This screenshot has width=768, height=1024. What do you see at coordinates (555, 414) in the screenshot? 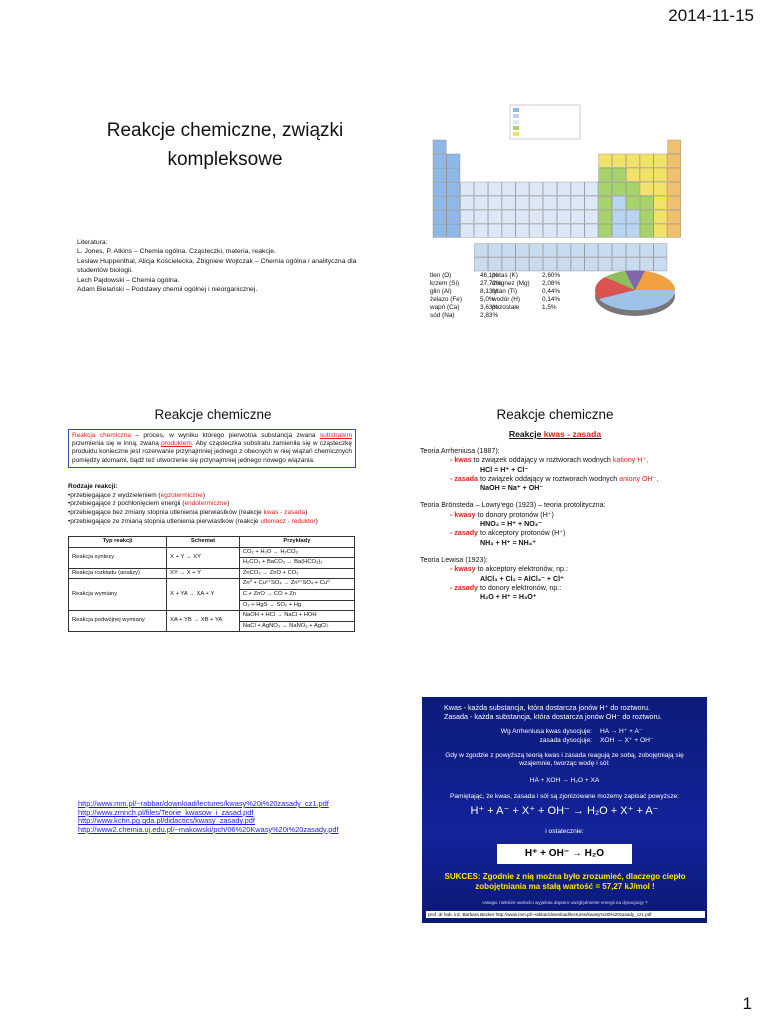
I see `slide-title: Reakcje chemiczne` at bounding box center [555, 414].